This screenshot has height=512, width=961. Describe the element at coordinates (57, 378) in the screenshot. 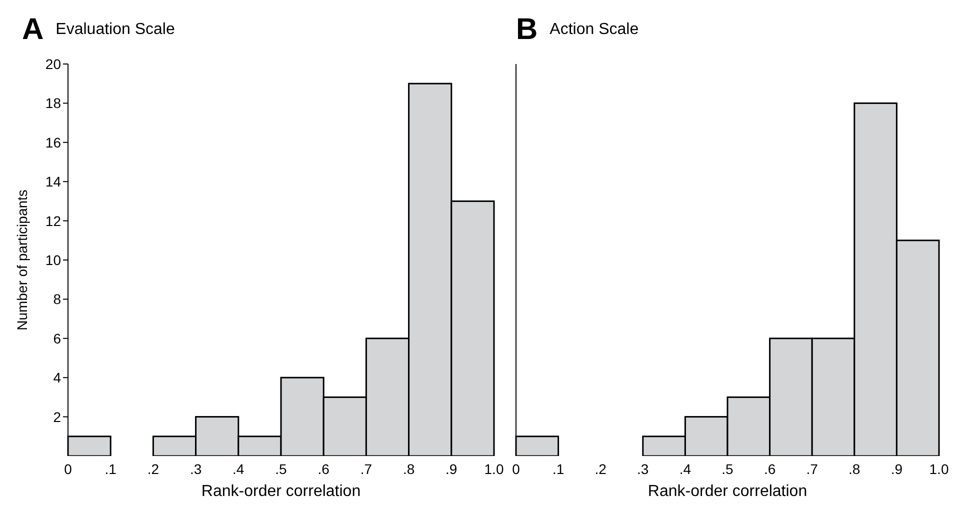

I see `y-tick-label: 4` at that location.